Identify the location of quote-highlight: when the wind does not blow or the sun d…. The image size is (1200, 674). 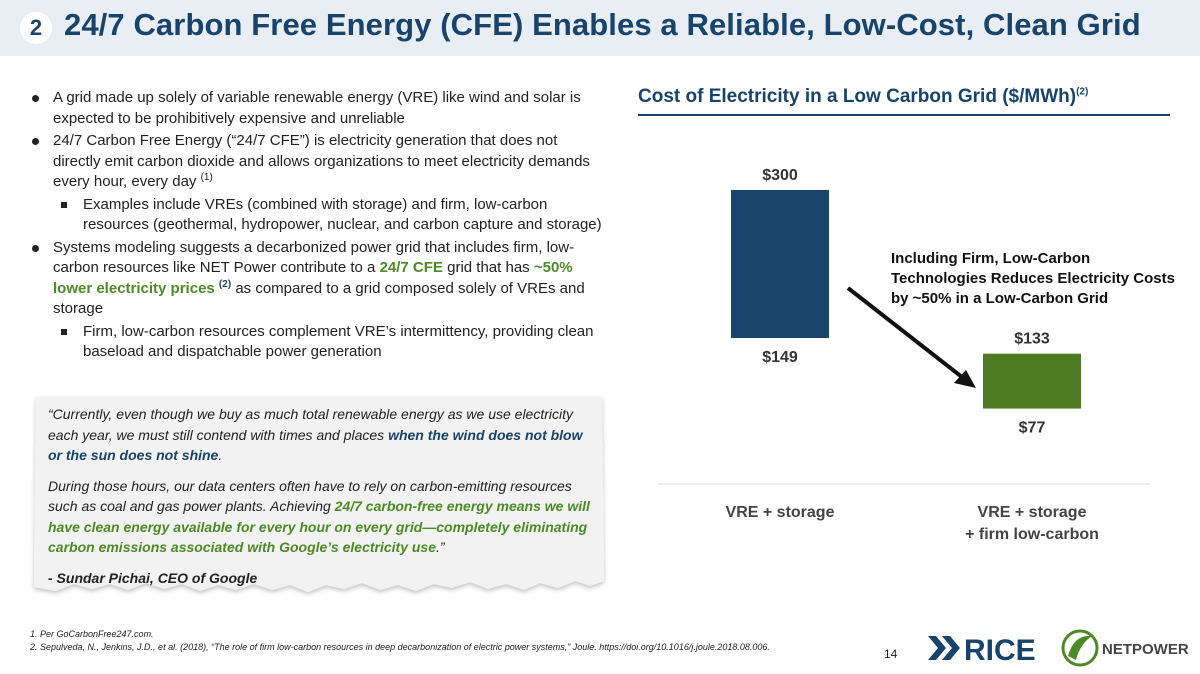
(315, 445).